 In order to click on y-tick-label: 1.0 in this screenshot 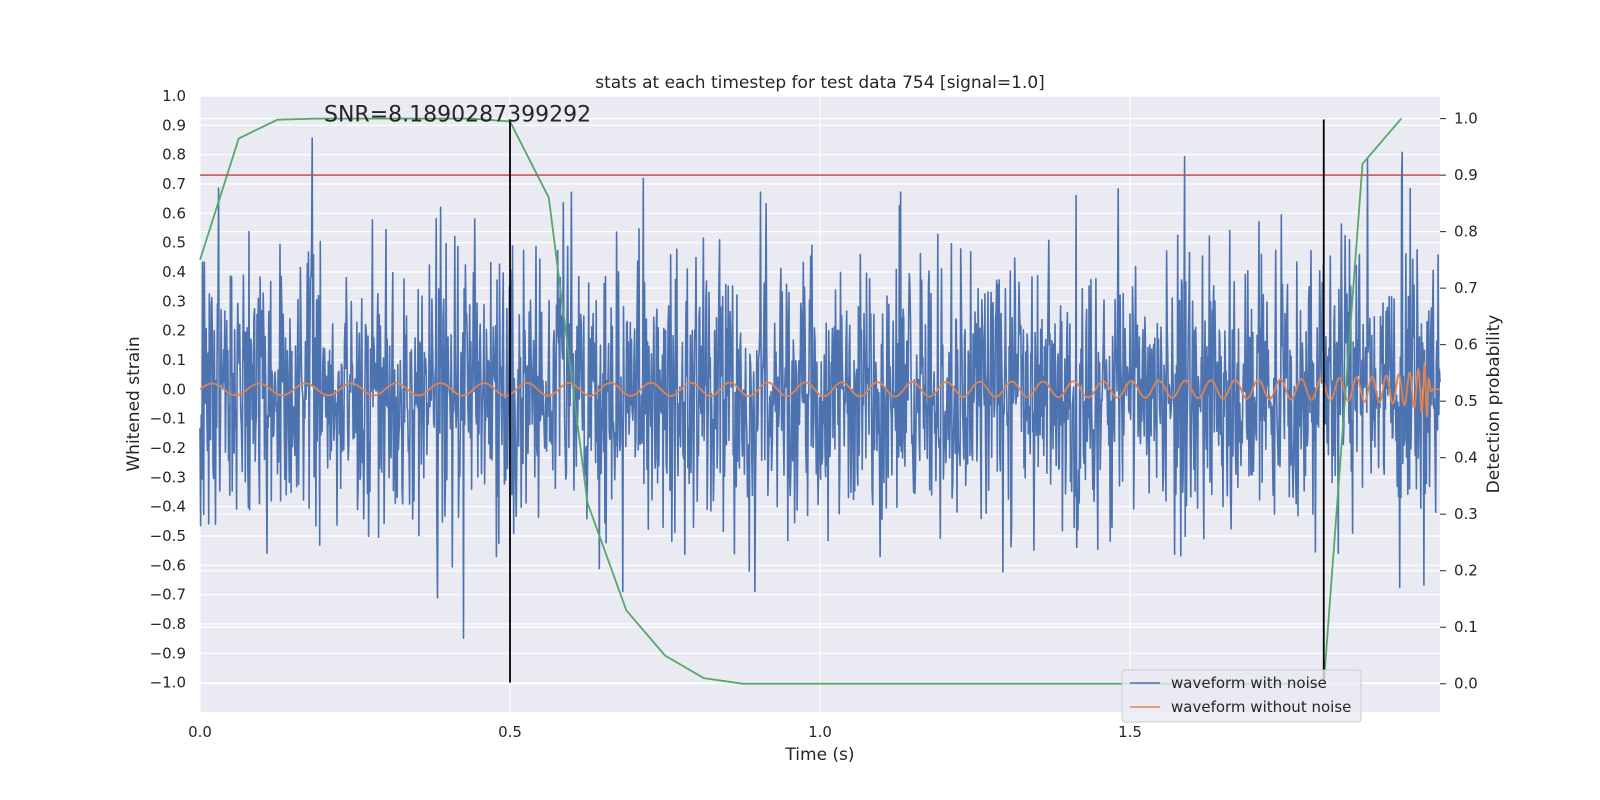, I will do `click(174, 96)`.